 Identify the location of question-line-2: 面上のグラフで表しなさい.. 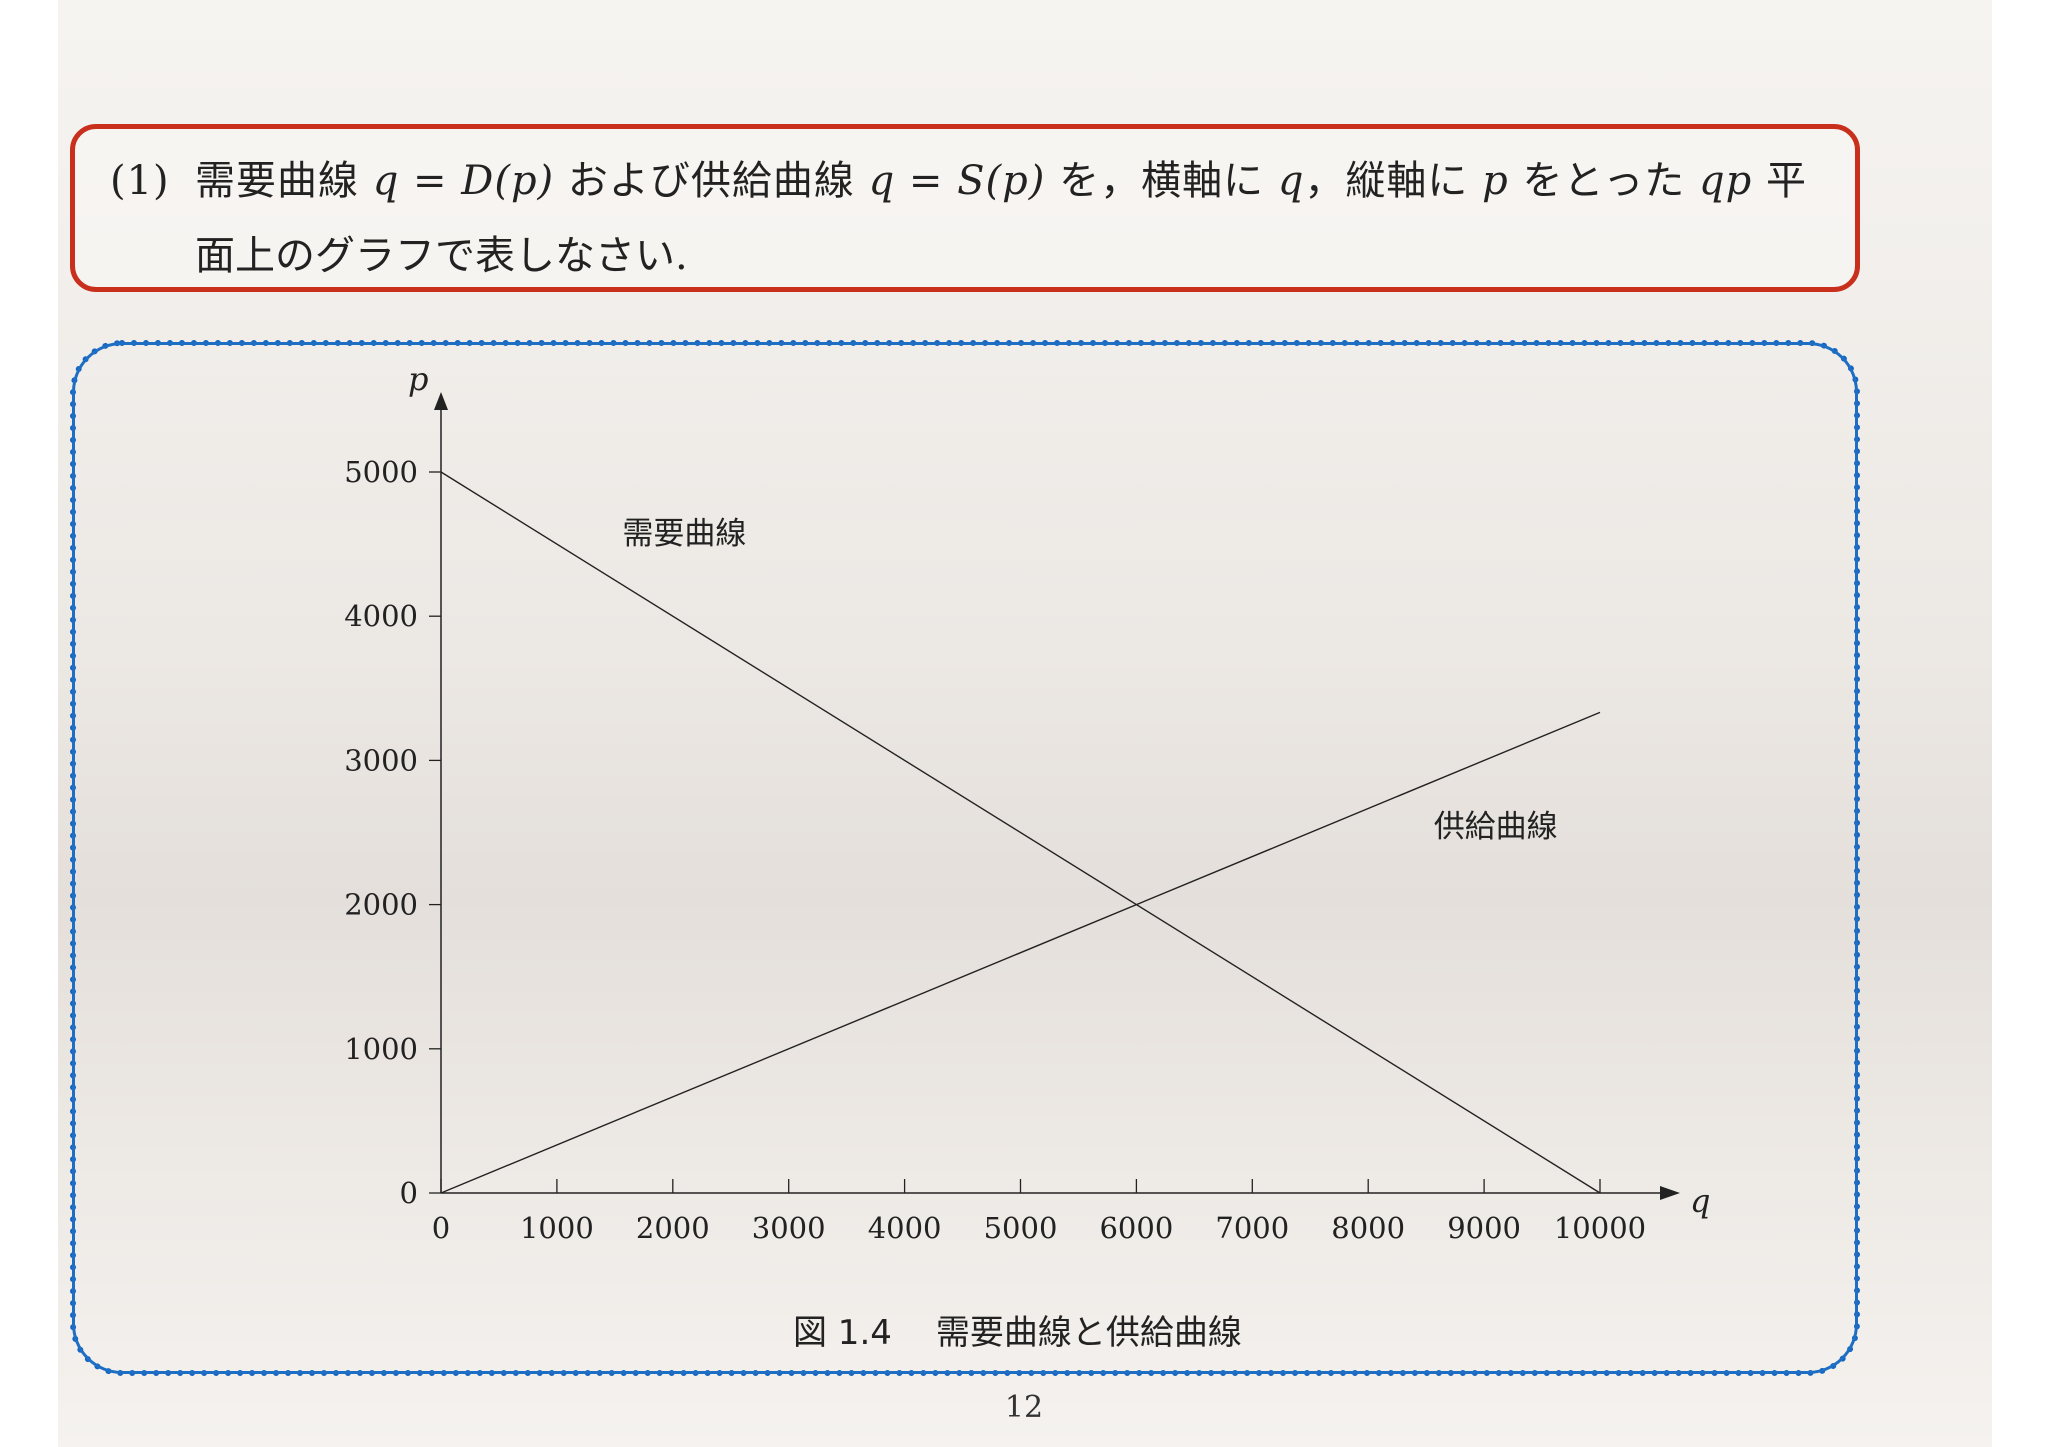
(441, 256).